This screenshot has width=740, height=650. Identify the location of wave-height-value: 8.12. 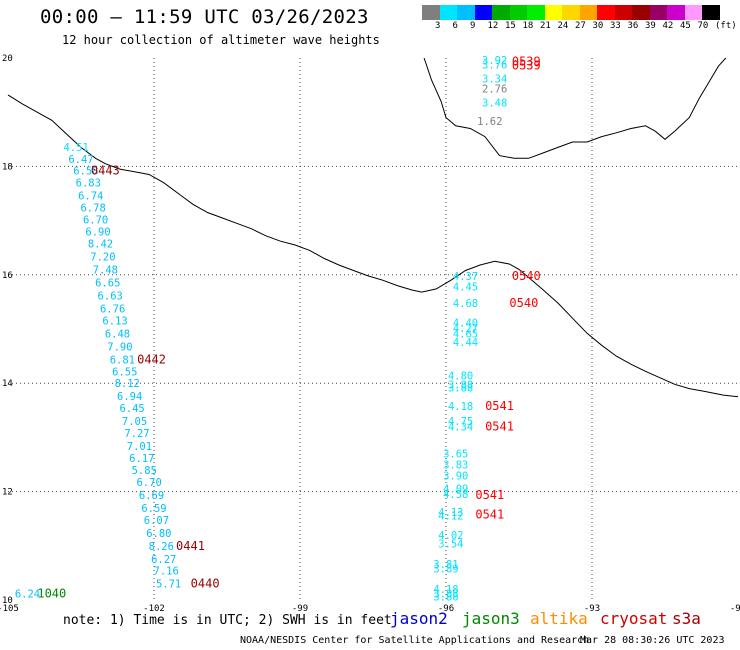
(127, 384).